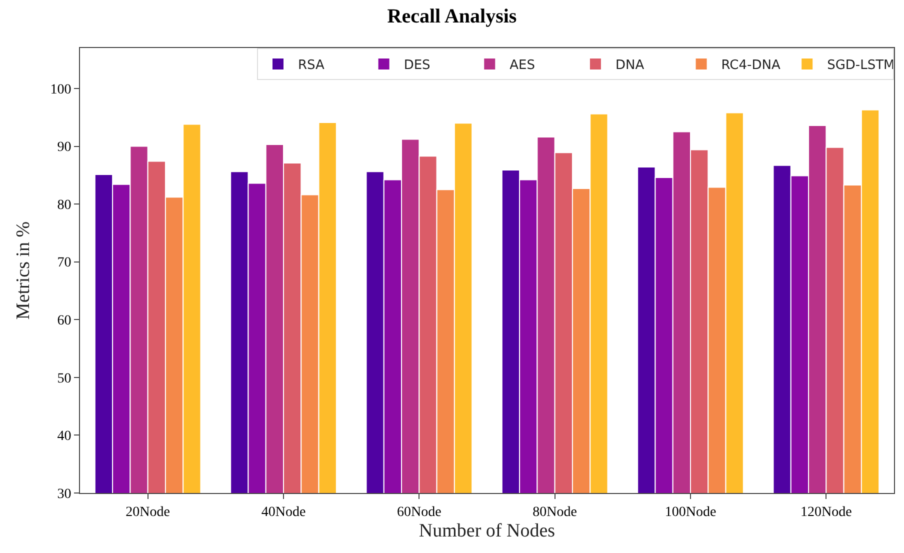 The image size is (904, 553). What do you see at coordinates (487, 531) in the screenshot?
I see `x-axis-title: Number of Nodes` at bounding box center [487, 531].